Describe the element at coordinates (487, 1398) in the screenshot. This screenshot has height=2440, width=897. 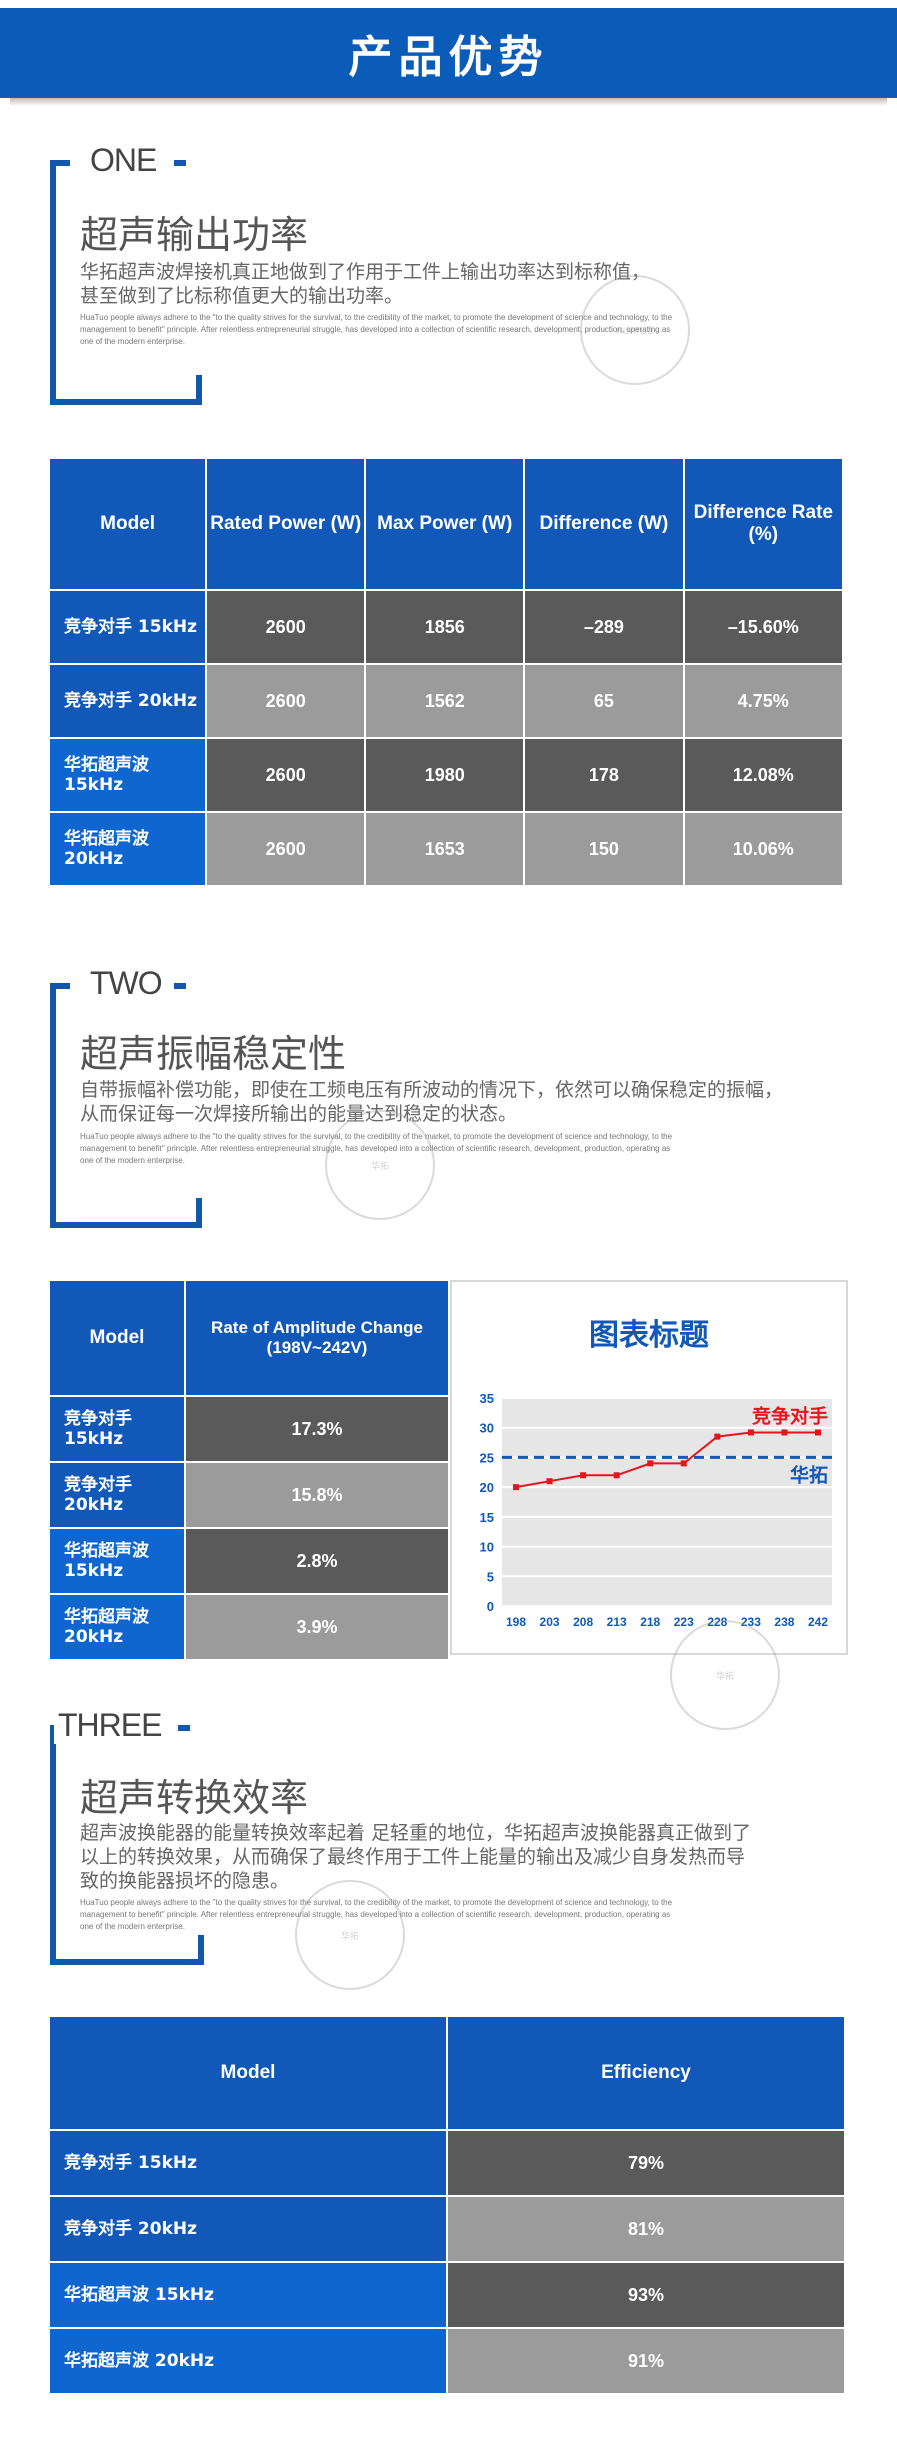
I see `y-tick-label: 35` at that location.